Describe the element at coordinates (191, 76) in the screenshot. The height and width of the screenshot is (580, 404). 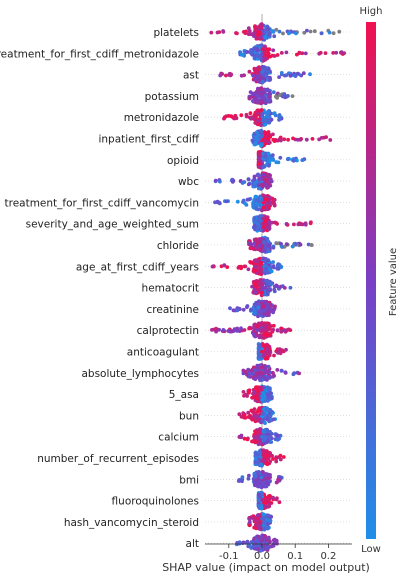
I see `feature-label: ast` at that location.